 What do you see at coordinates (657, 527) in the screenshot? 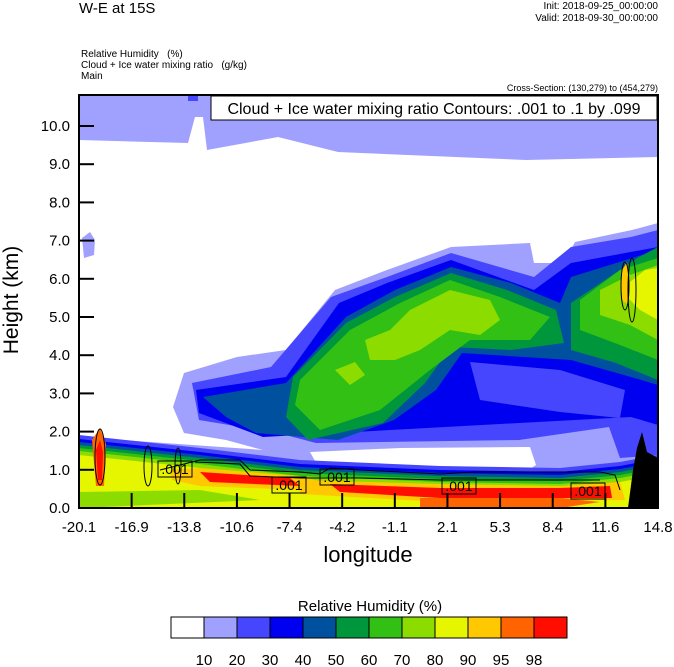
I see `x-tick-label: 14.8` at bounding box center [657, 527].